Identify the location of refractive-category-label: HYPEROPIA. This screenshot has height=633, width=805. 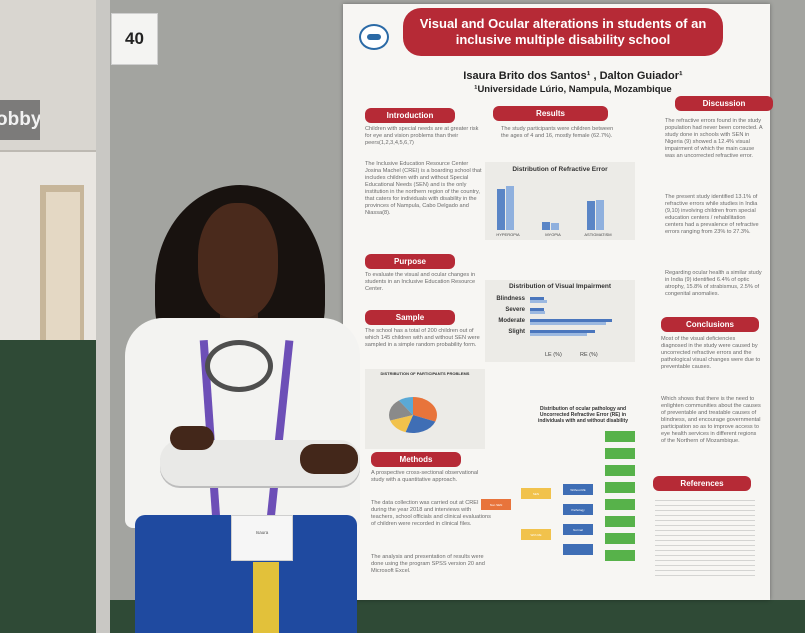
(508, 234).